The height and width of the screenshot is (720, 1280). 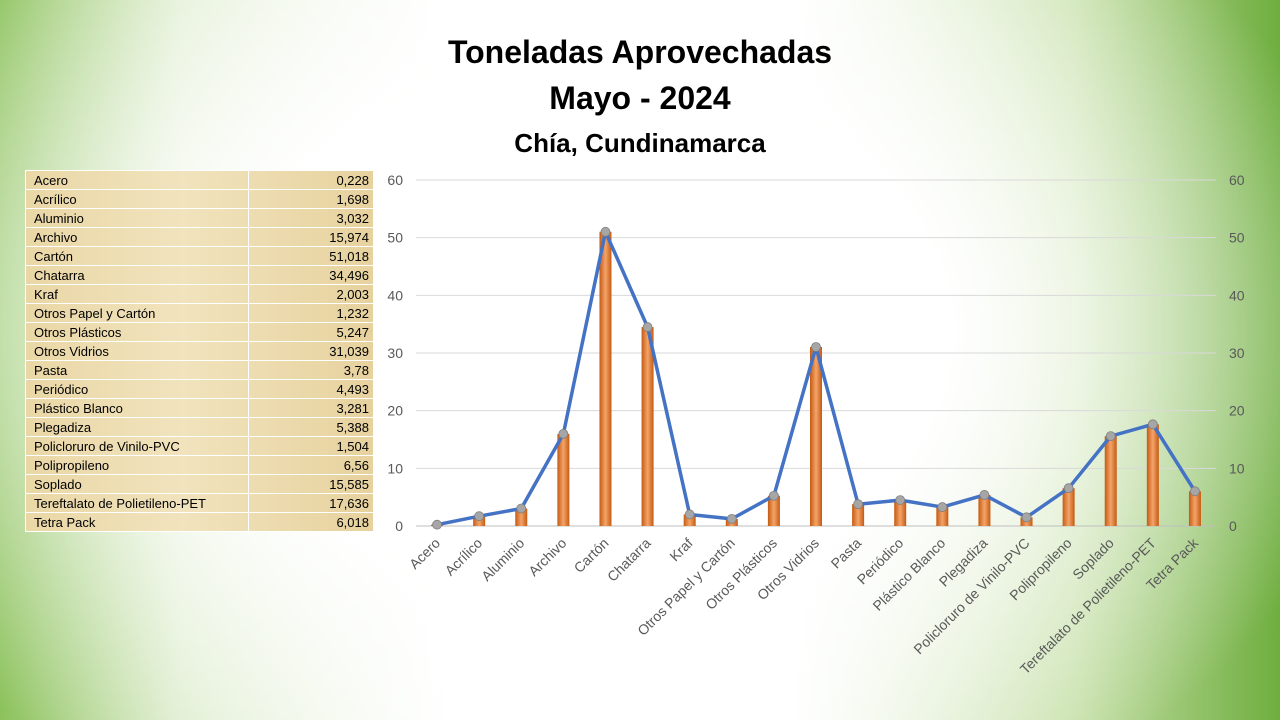 What do you see at coordinates (547, 557) in the screenshot?
I see `x-tick-label: Archivo` at bounding box center [547, 557].